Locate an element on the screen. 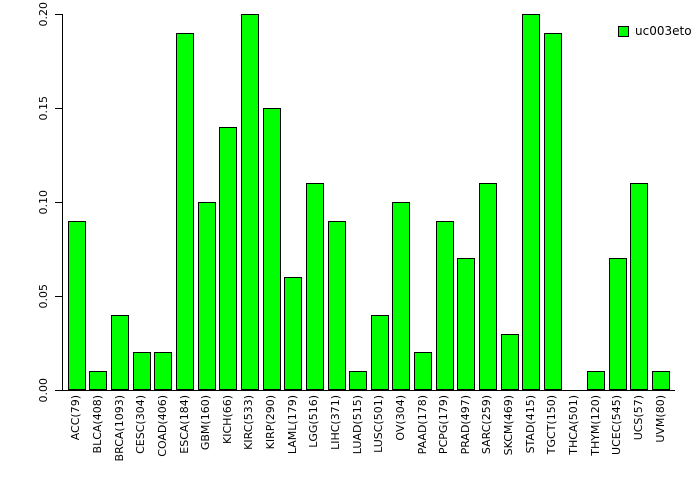 The image size is (700, 480). y-axis-tick-label-wrap: 0.15 is located at coordinates (43, 108).